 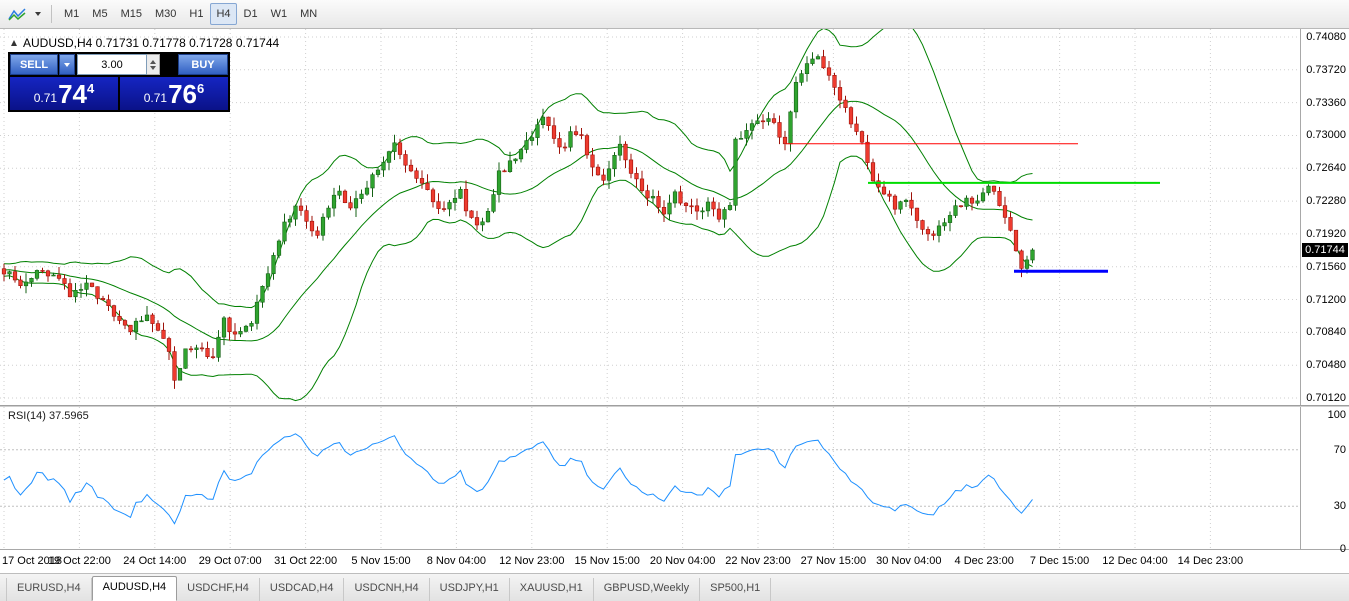 I want to click on volume-control, so click(x=118, y=64).